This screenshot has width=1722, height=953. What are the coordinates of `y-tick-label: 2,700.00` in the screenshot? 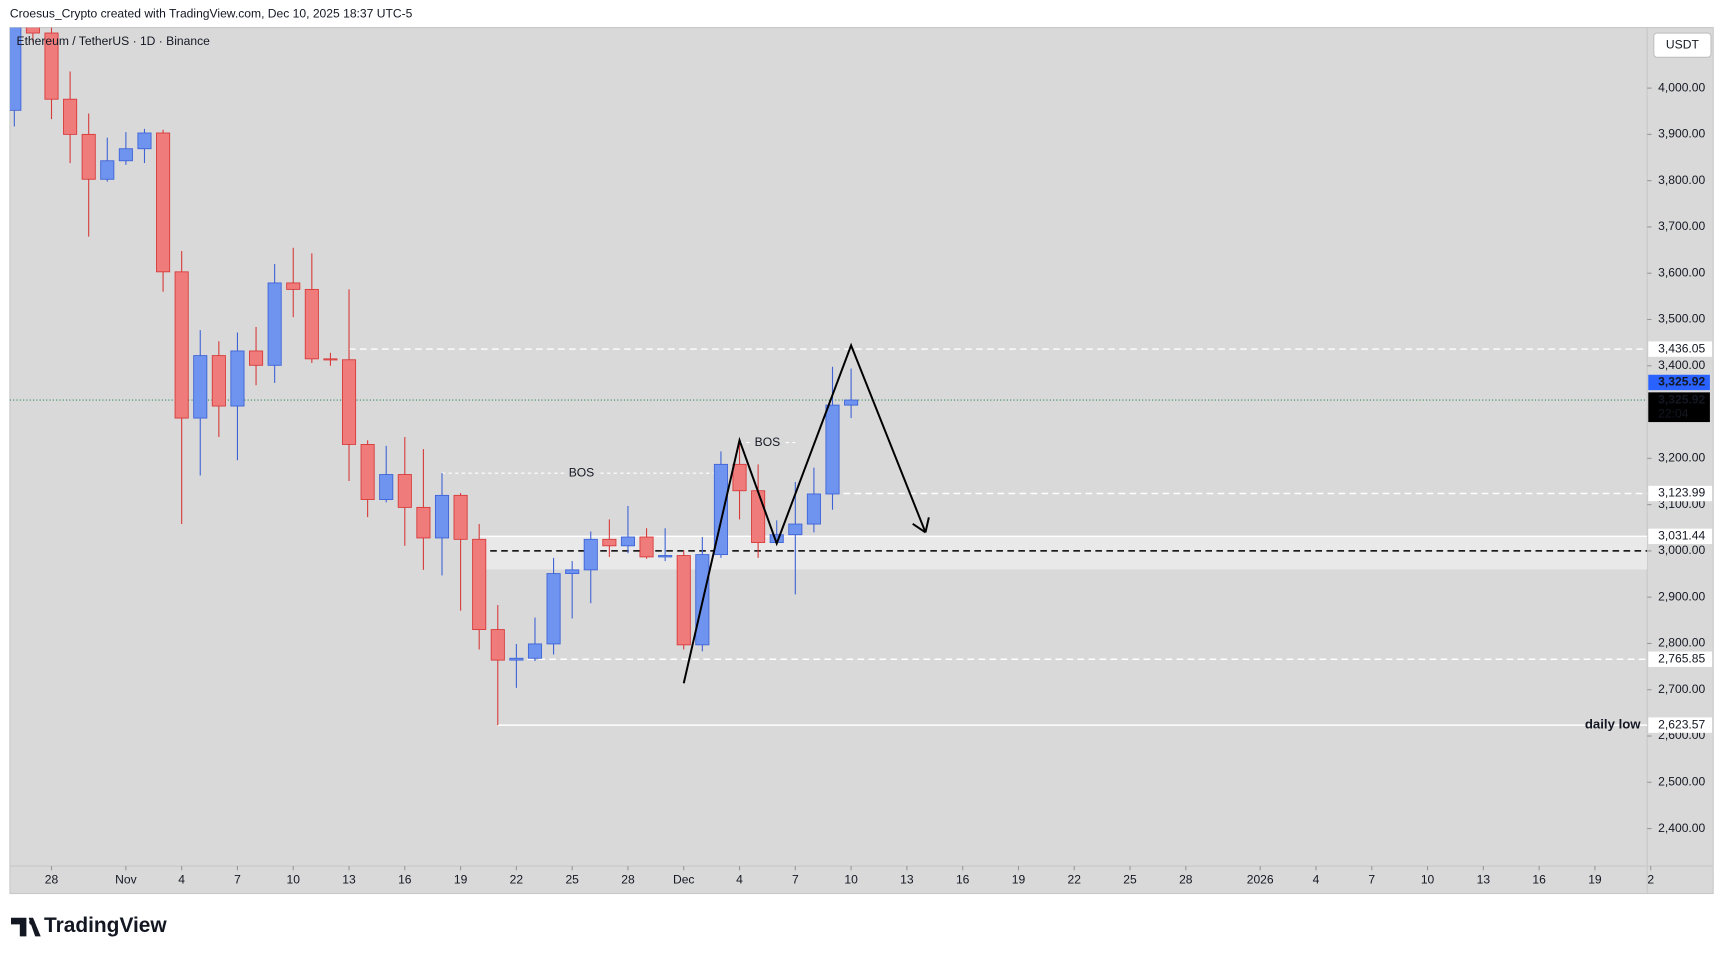 It's located at (1681, 689).